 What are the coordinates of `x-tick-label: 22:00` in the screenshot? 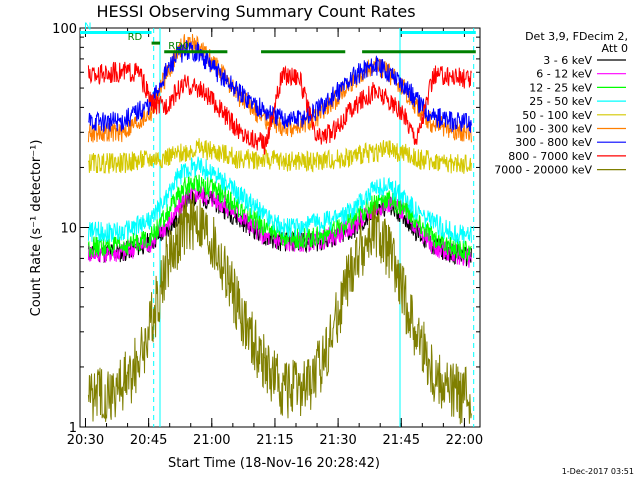 It's located at (464, 440).